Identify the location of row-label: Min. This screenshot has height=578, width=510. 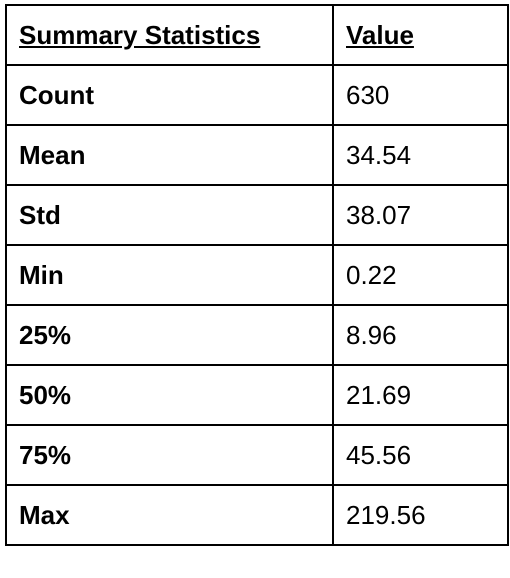
(169, 275).